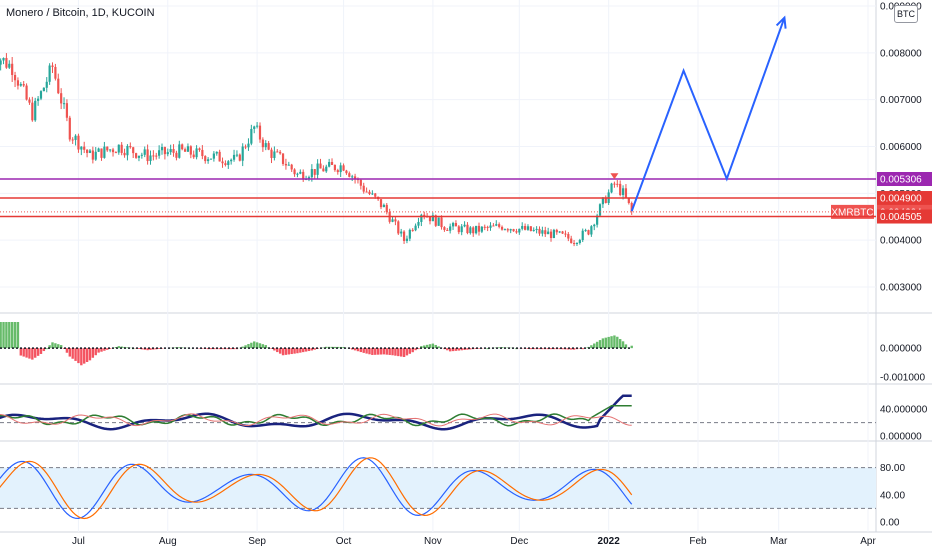  Describe the element at coordinates (438, 488) in the screenshot. I see `stoch-band` at that location.